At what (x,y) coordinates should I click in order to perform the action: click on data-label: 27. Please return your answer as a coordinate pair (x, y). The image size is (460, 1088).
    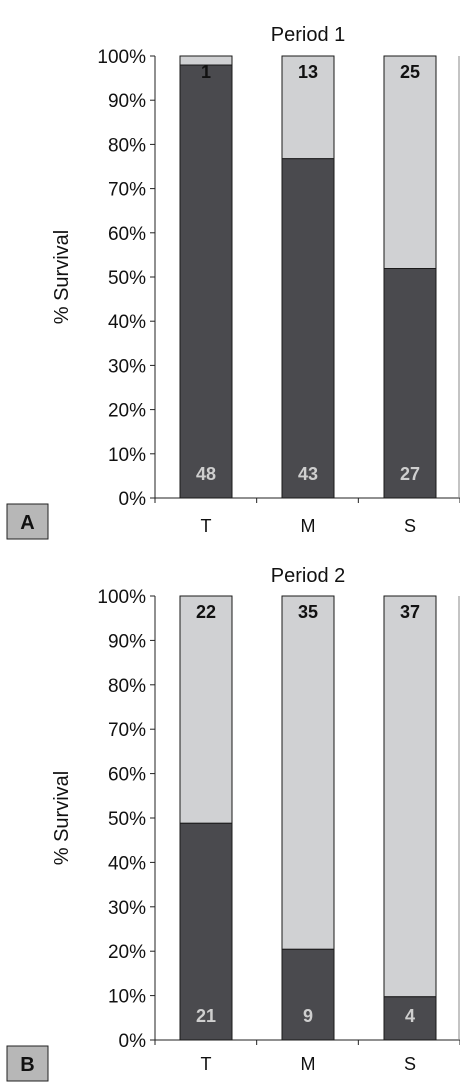
    Looking at the image, I should click on (410, 474).